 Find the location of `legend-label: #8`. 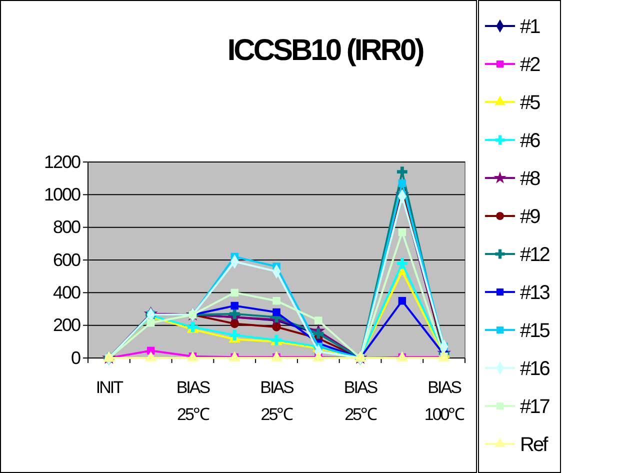

legend-label: #8 is located at coordinates (530, 179).